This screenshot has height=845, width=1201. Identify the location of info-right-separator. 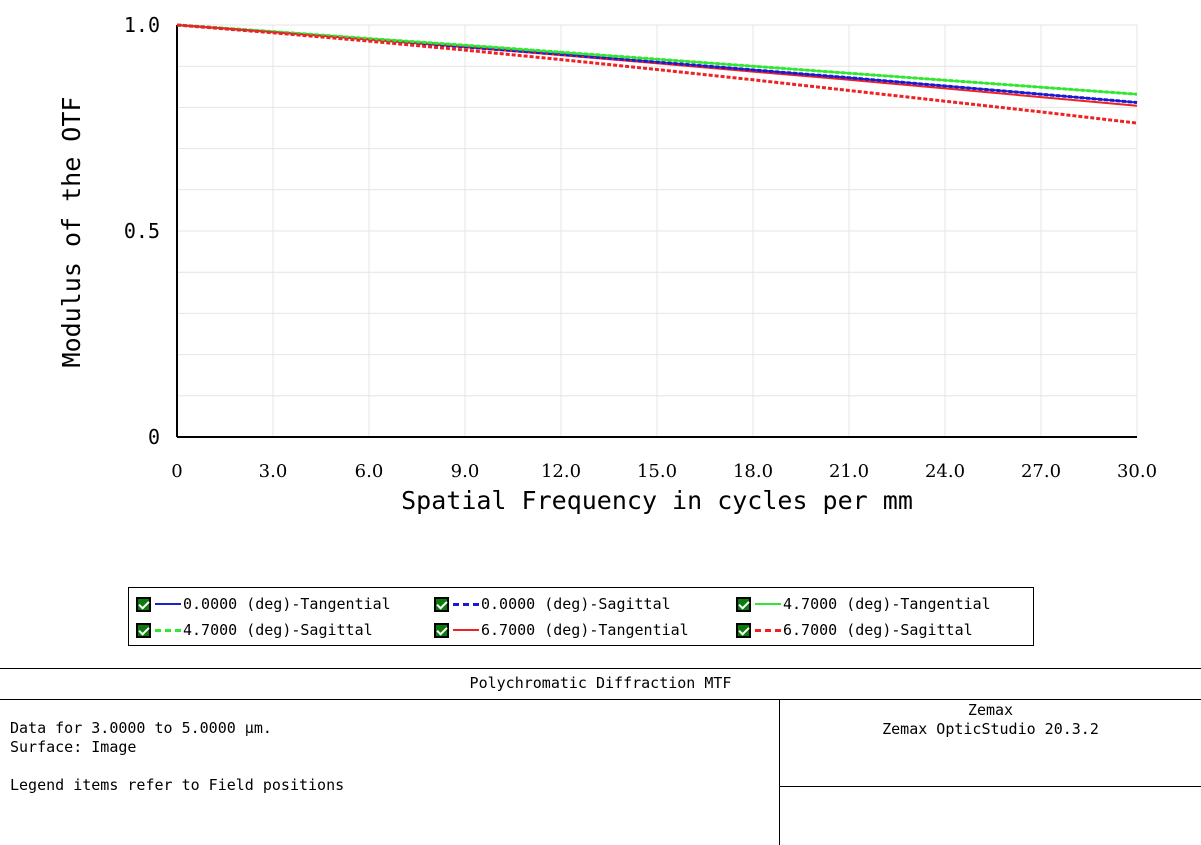
(990, 786).